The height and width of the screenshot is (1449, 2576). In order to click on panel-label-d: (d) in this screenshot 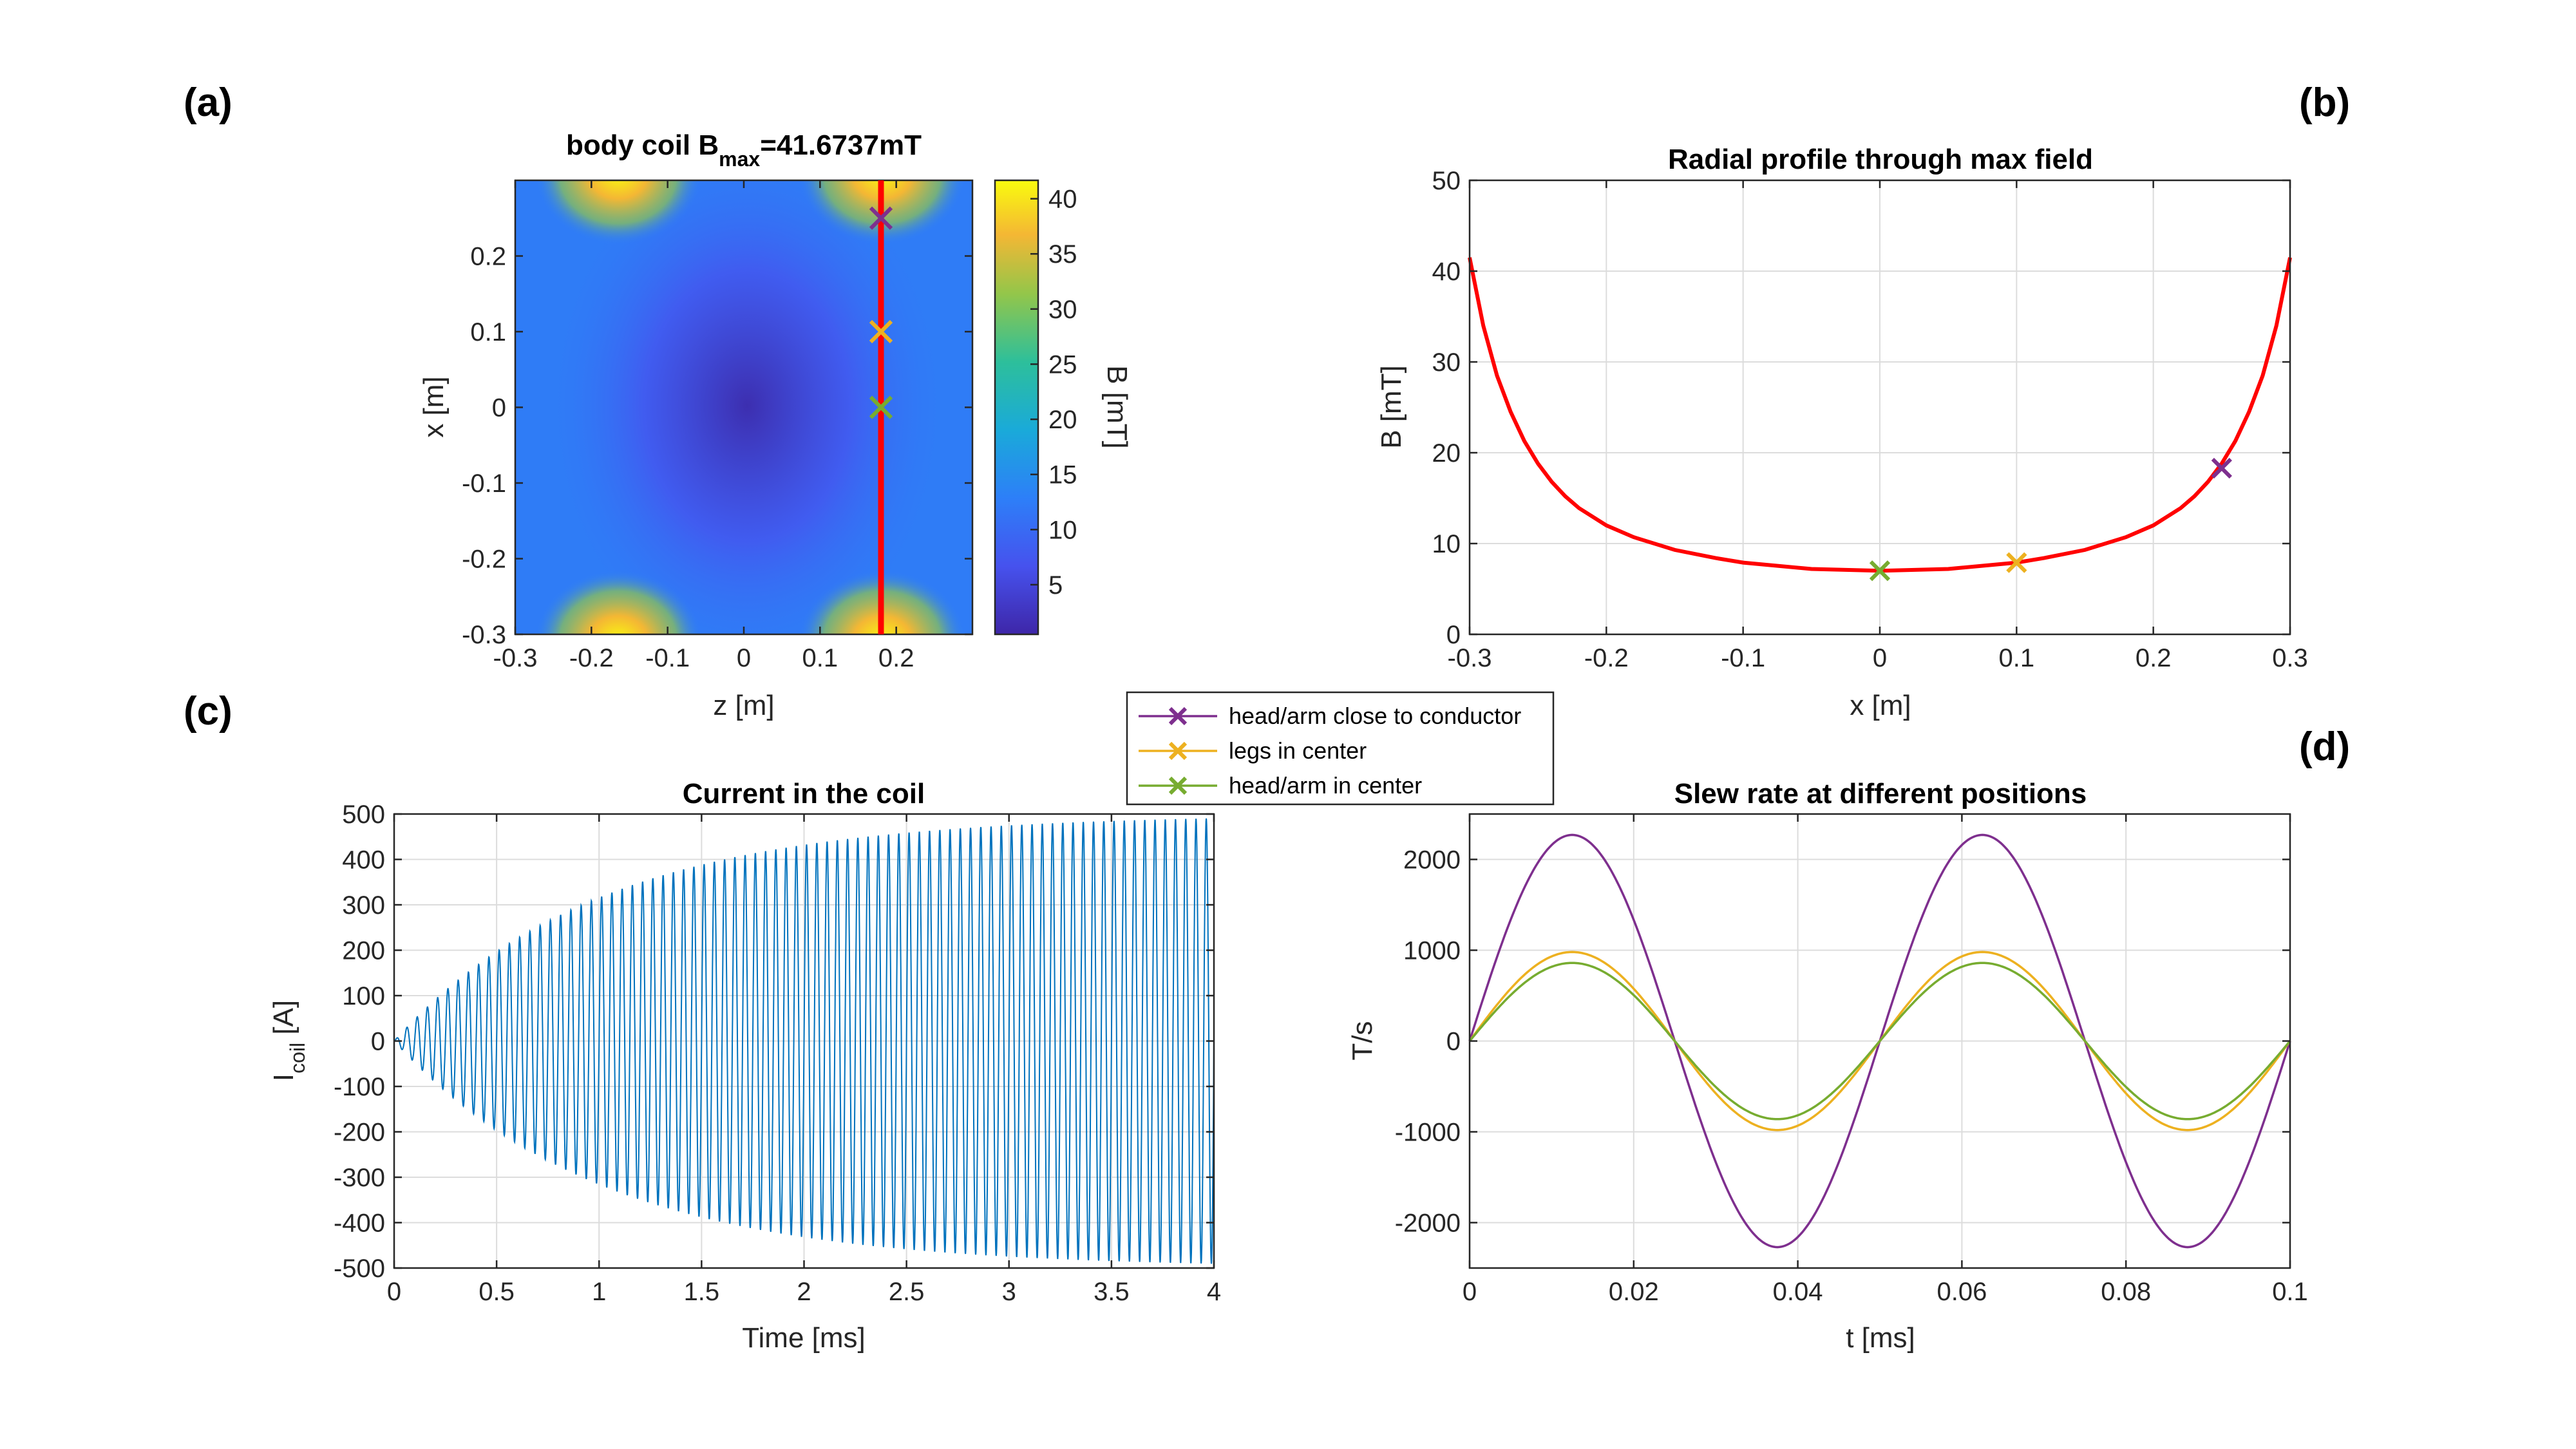, I will do `click(2324, 747)`.